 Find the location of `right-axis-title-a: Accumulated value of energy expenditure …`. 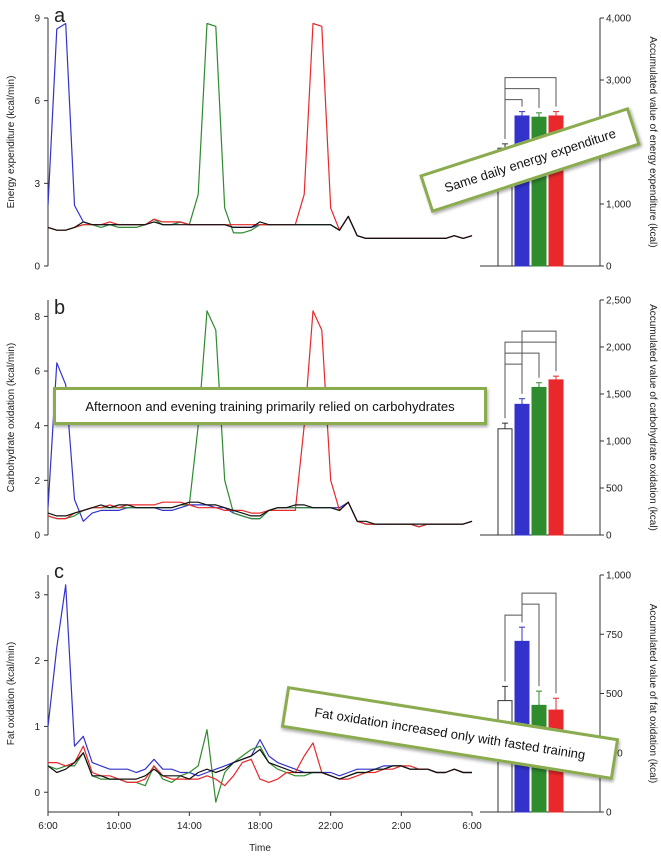

right-axis-title-a: Accumulated value of energy expenditure … is located at coordinates (652, 141).